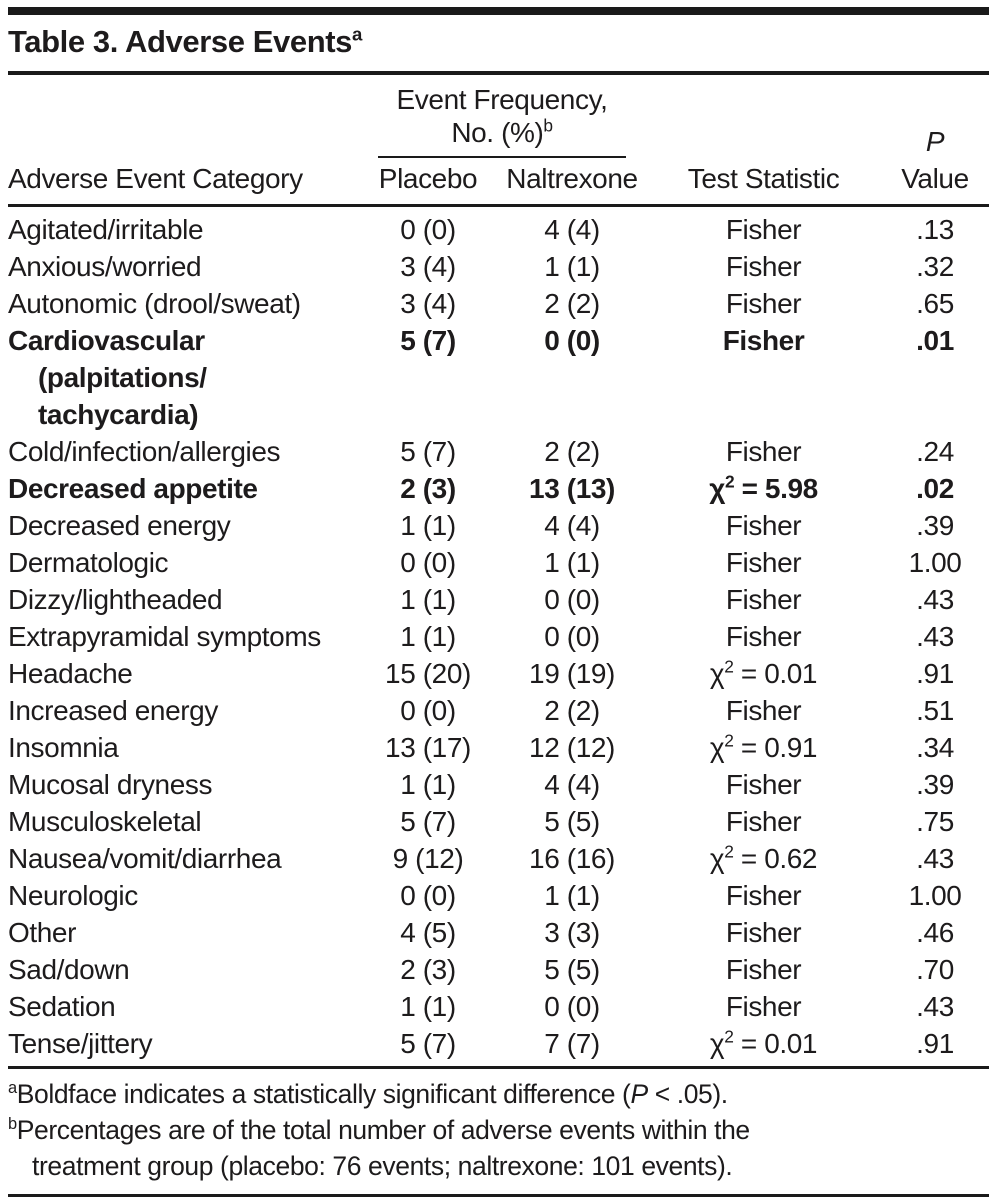  Describe the element at coordinates (498, 710) in the screenshot. I see `table-row: Increased energy 0 (0) 2 (2) Fisher .51` at that location.